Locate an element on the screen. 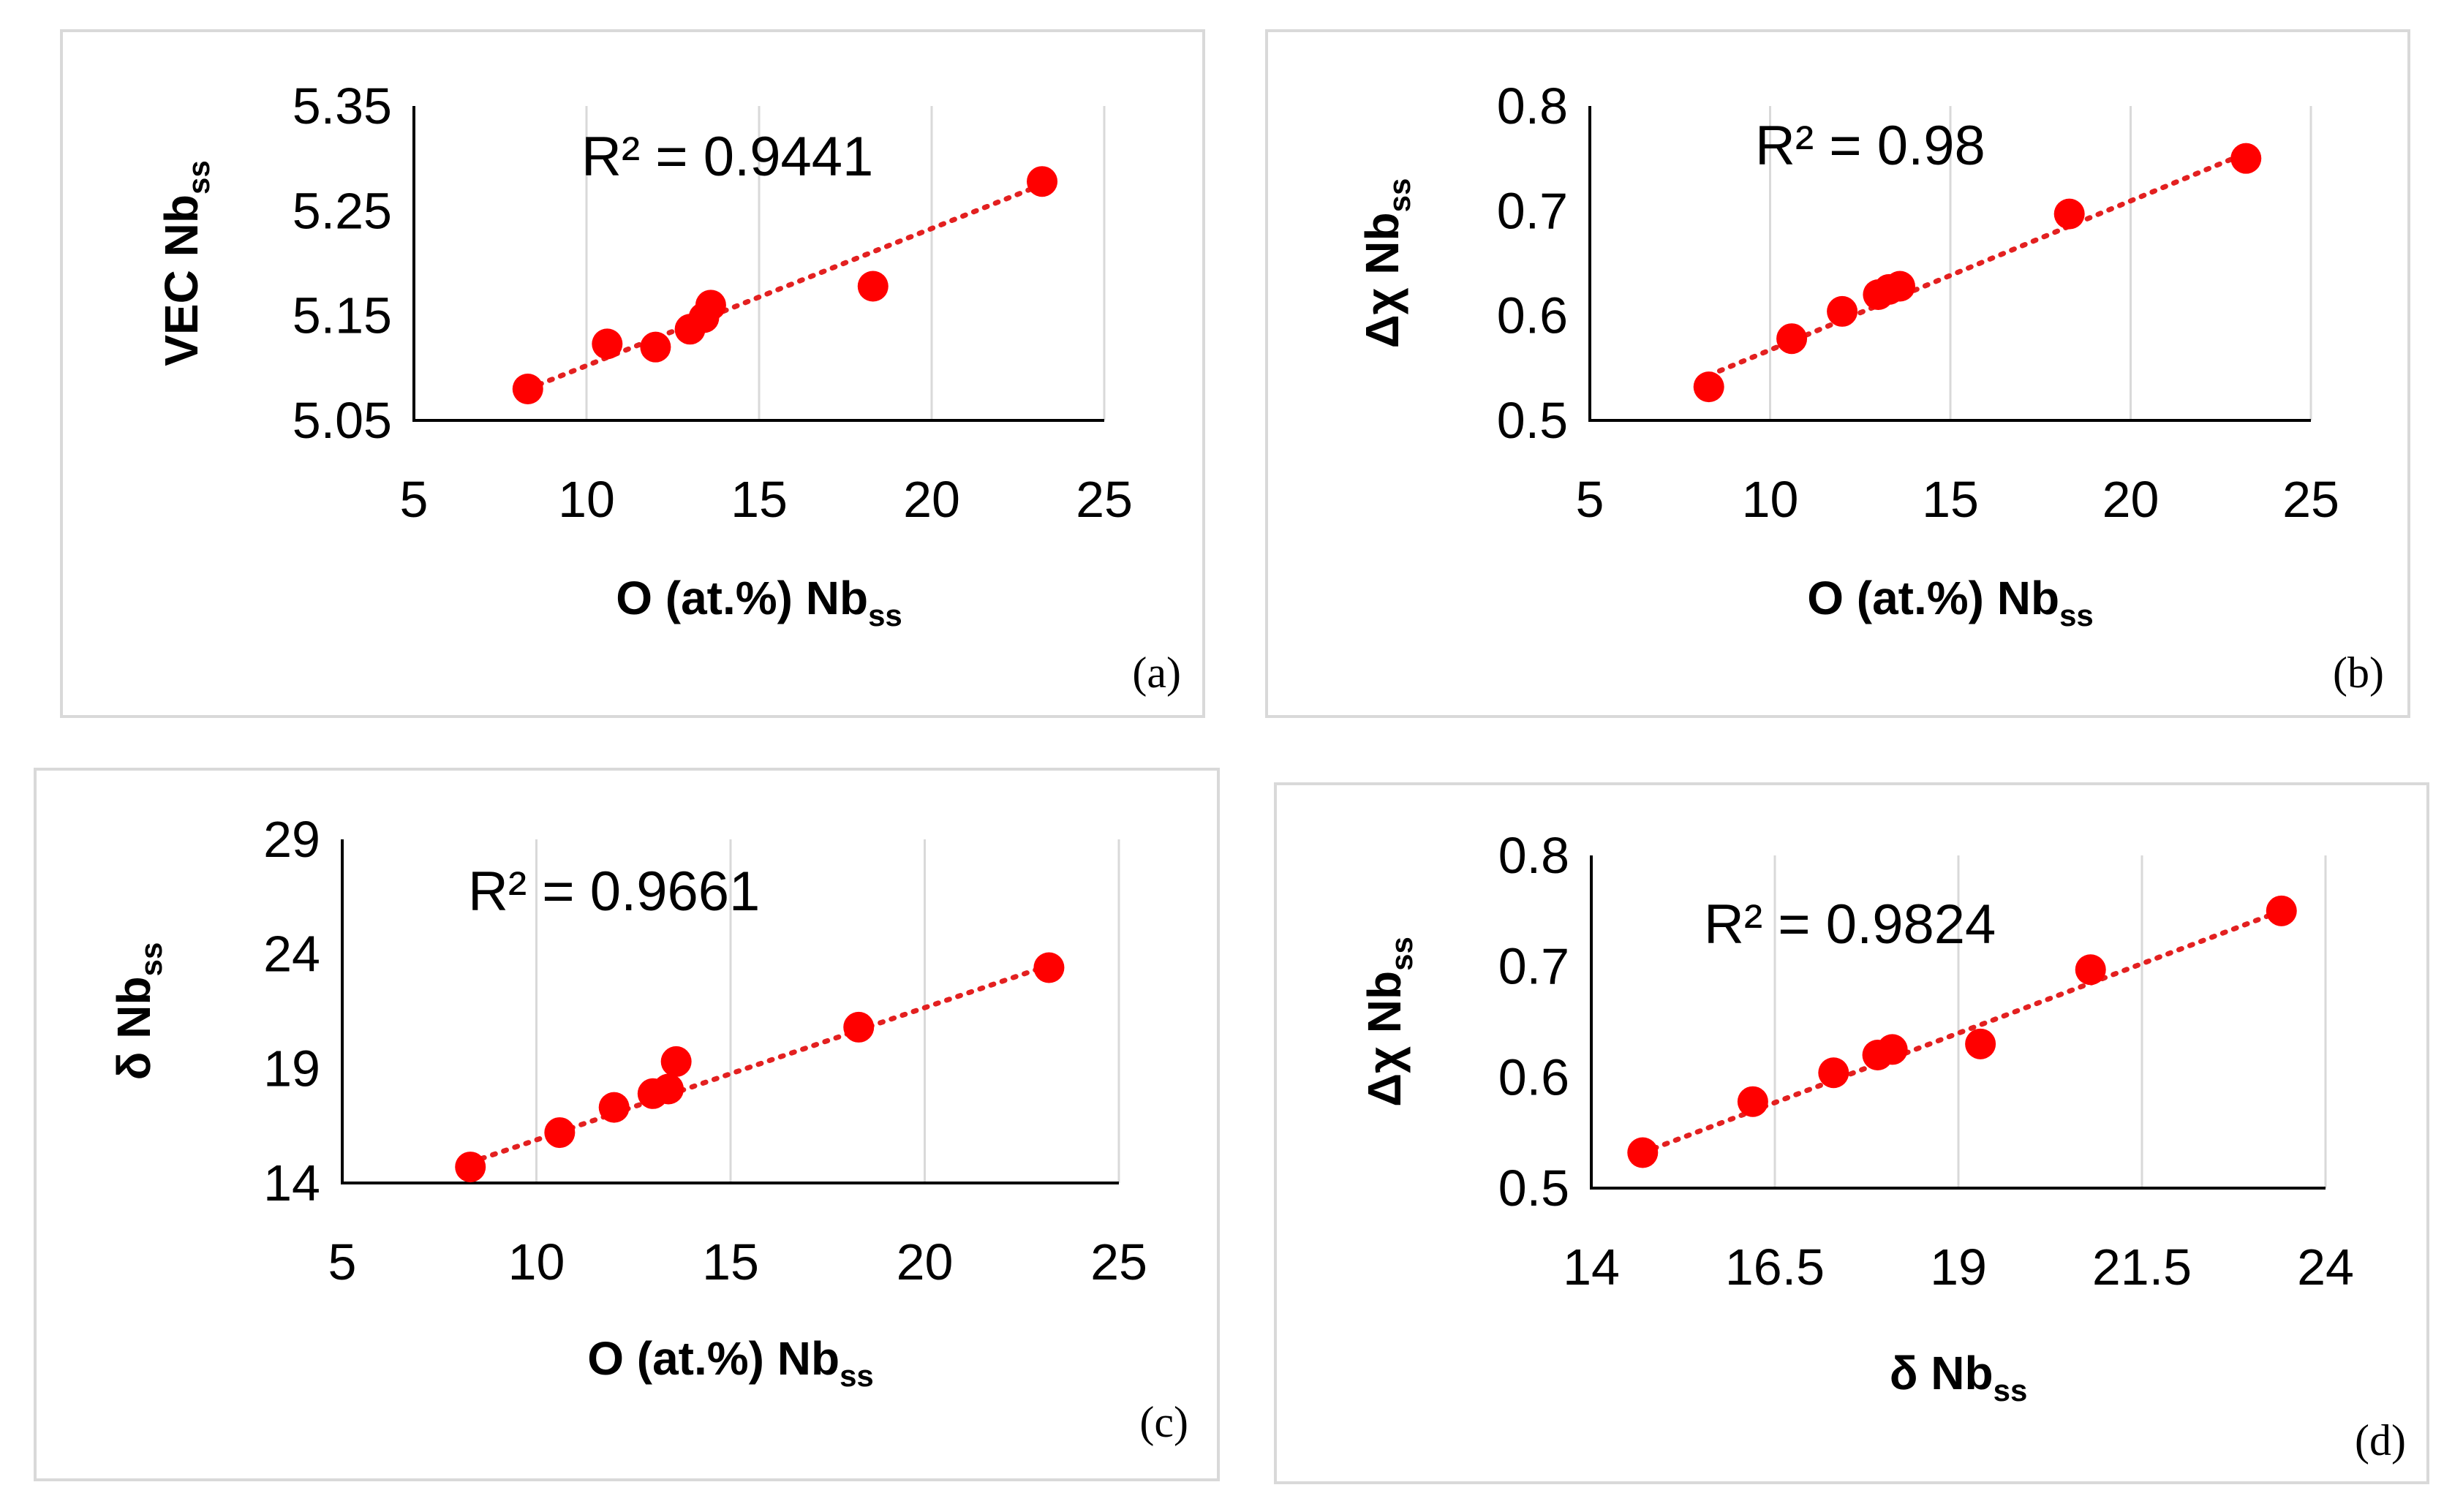  y-tick-label: 19 is located at coordinates (291, 1068).